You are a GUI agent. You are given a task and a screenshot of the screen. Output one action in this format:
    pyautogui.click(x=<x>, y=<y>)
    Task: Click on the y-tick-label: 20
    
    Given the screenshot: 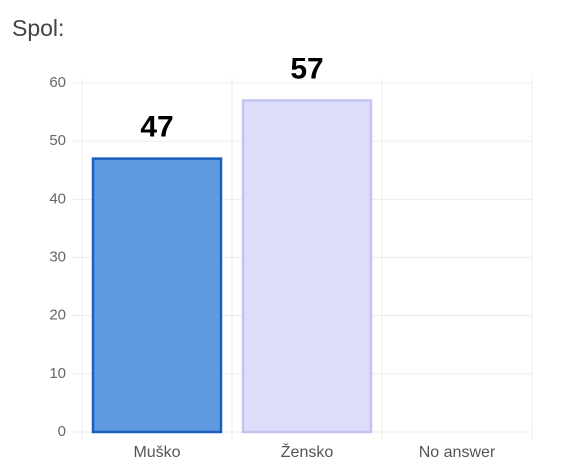 What is the action you would take?
    pyautogui.click(x=57, y=315)
    